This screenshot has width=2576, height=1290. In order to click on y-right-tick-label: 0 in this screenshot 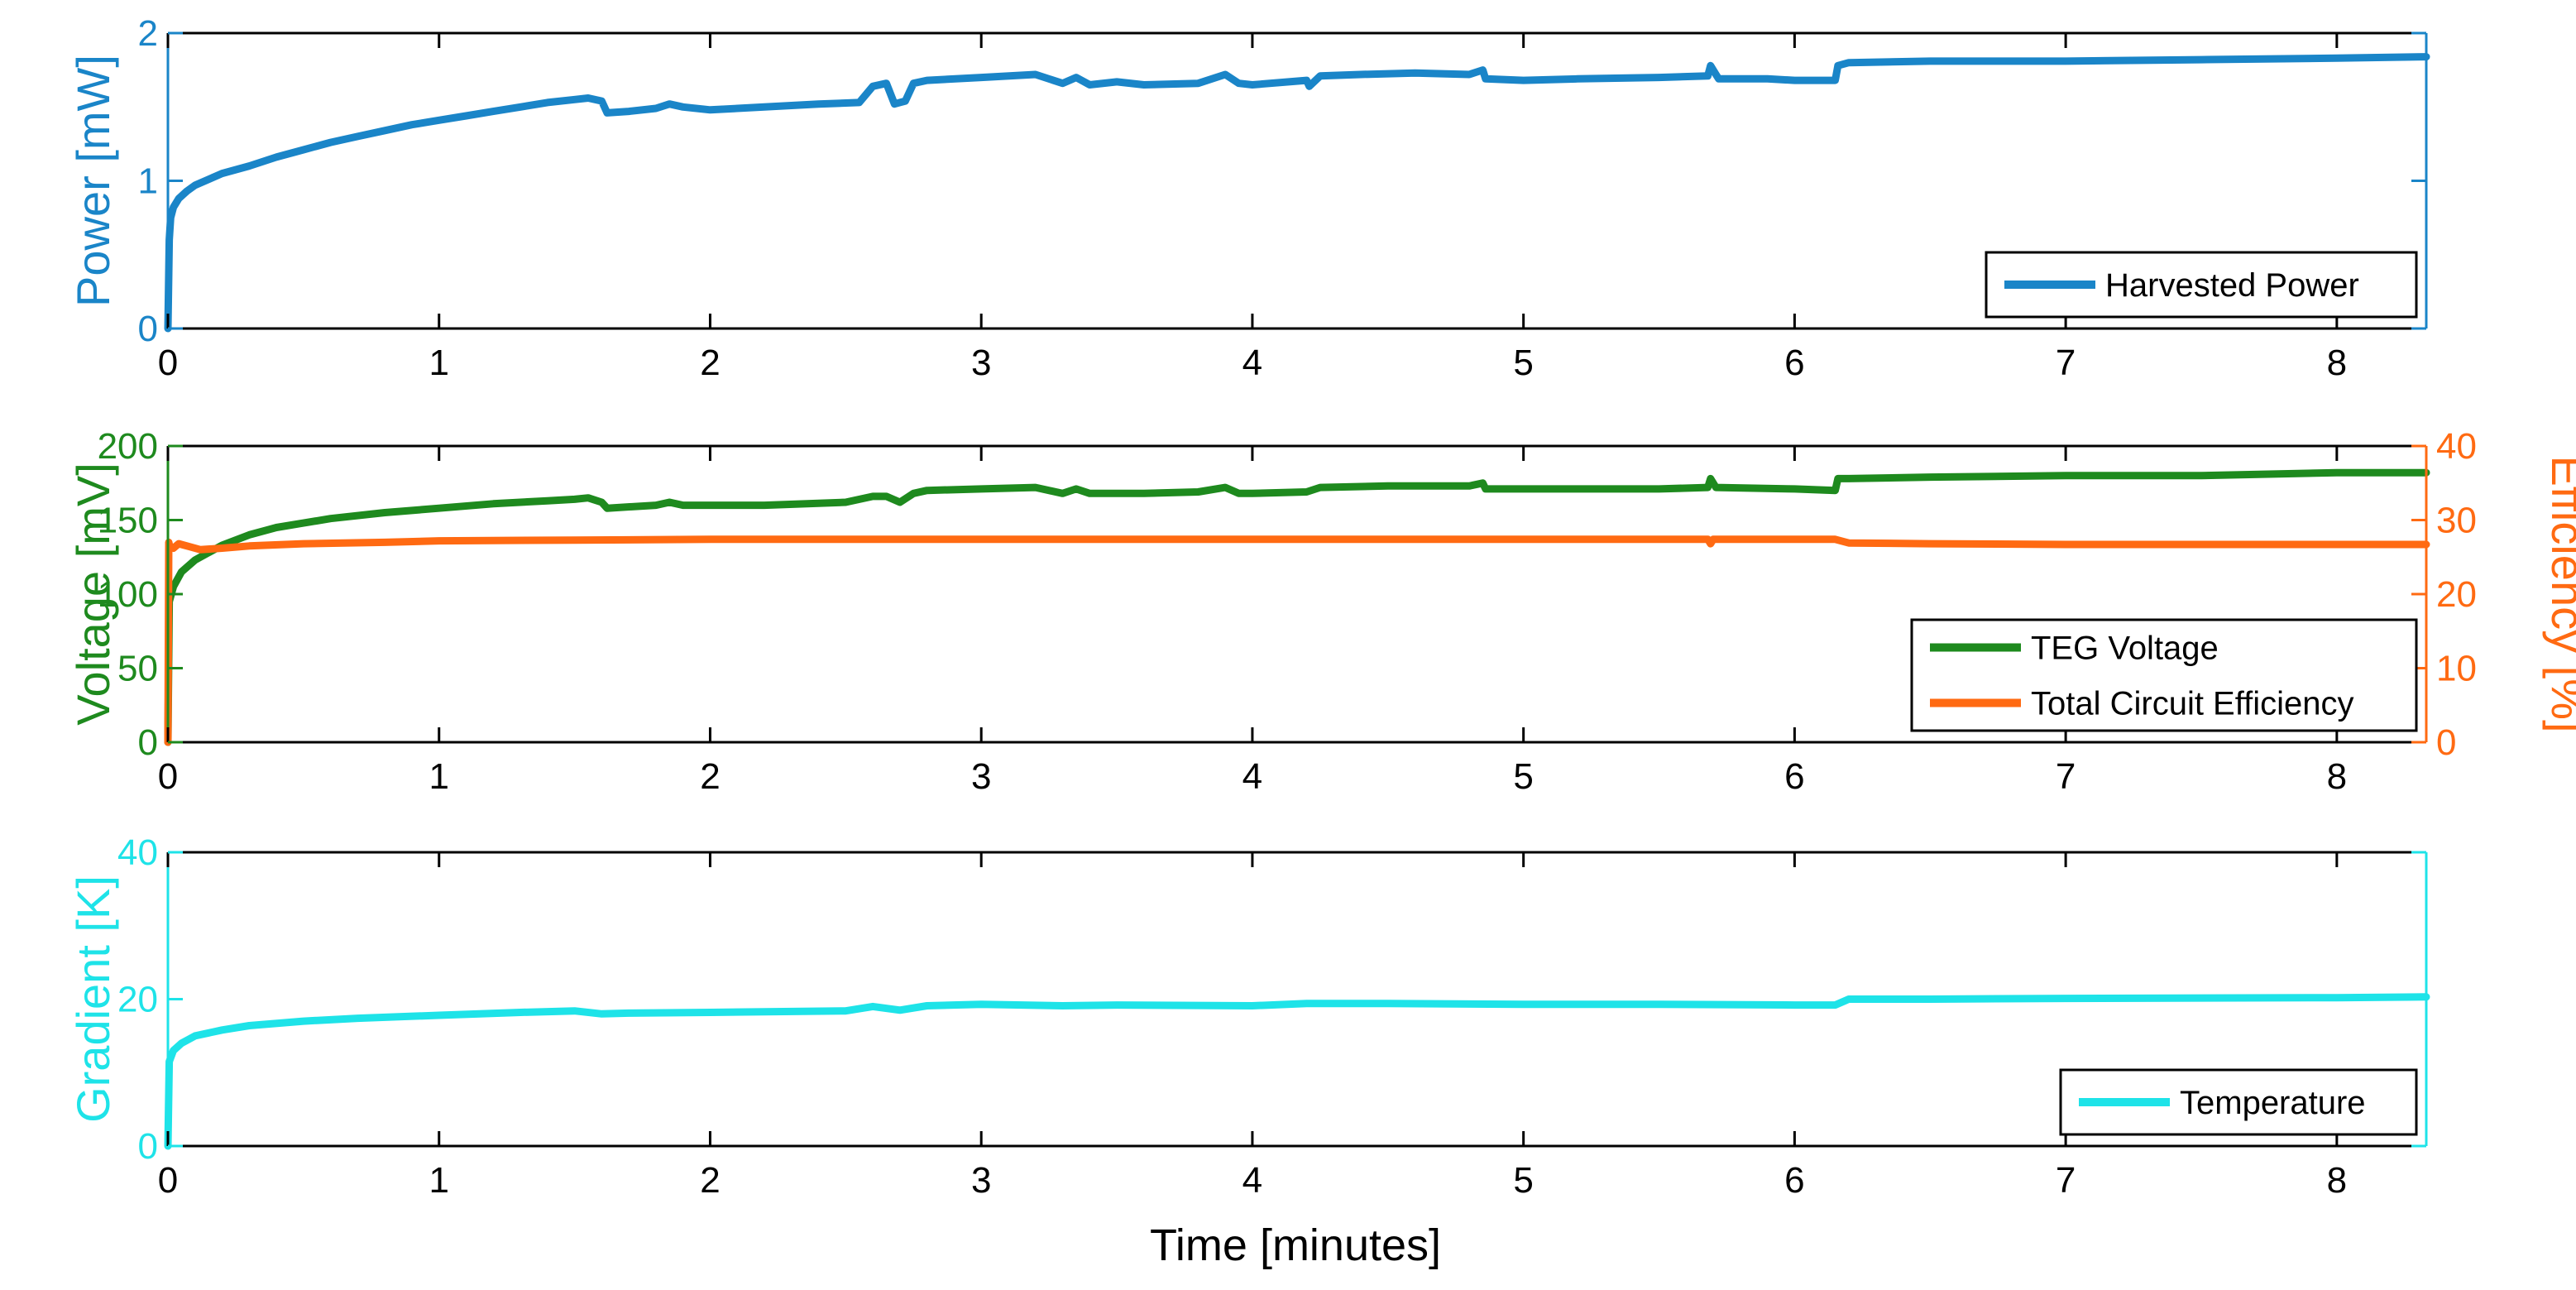, I will do `click(2446, 742)`.